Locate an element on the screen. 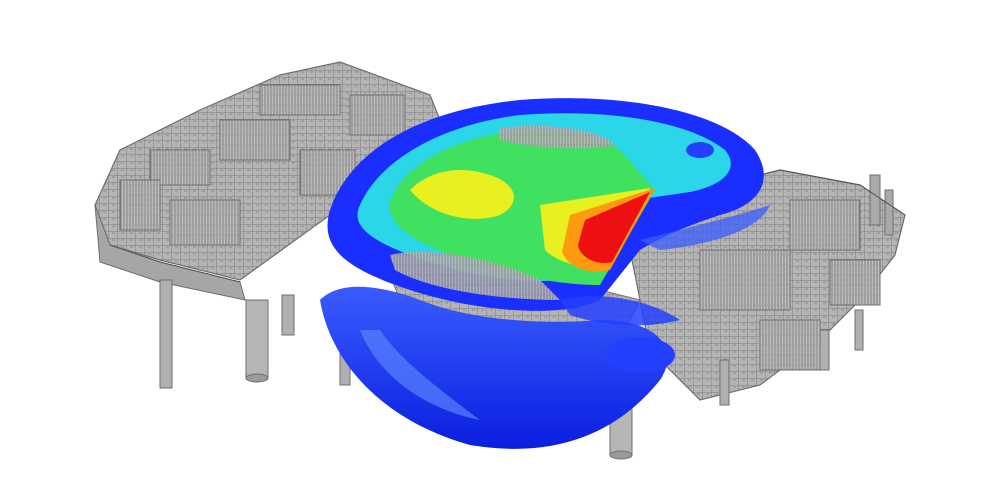 Image resolution: width=1000 pixels, height=500 pixels. plume-bowl-edge is located at coordinates (640, 355).